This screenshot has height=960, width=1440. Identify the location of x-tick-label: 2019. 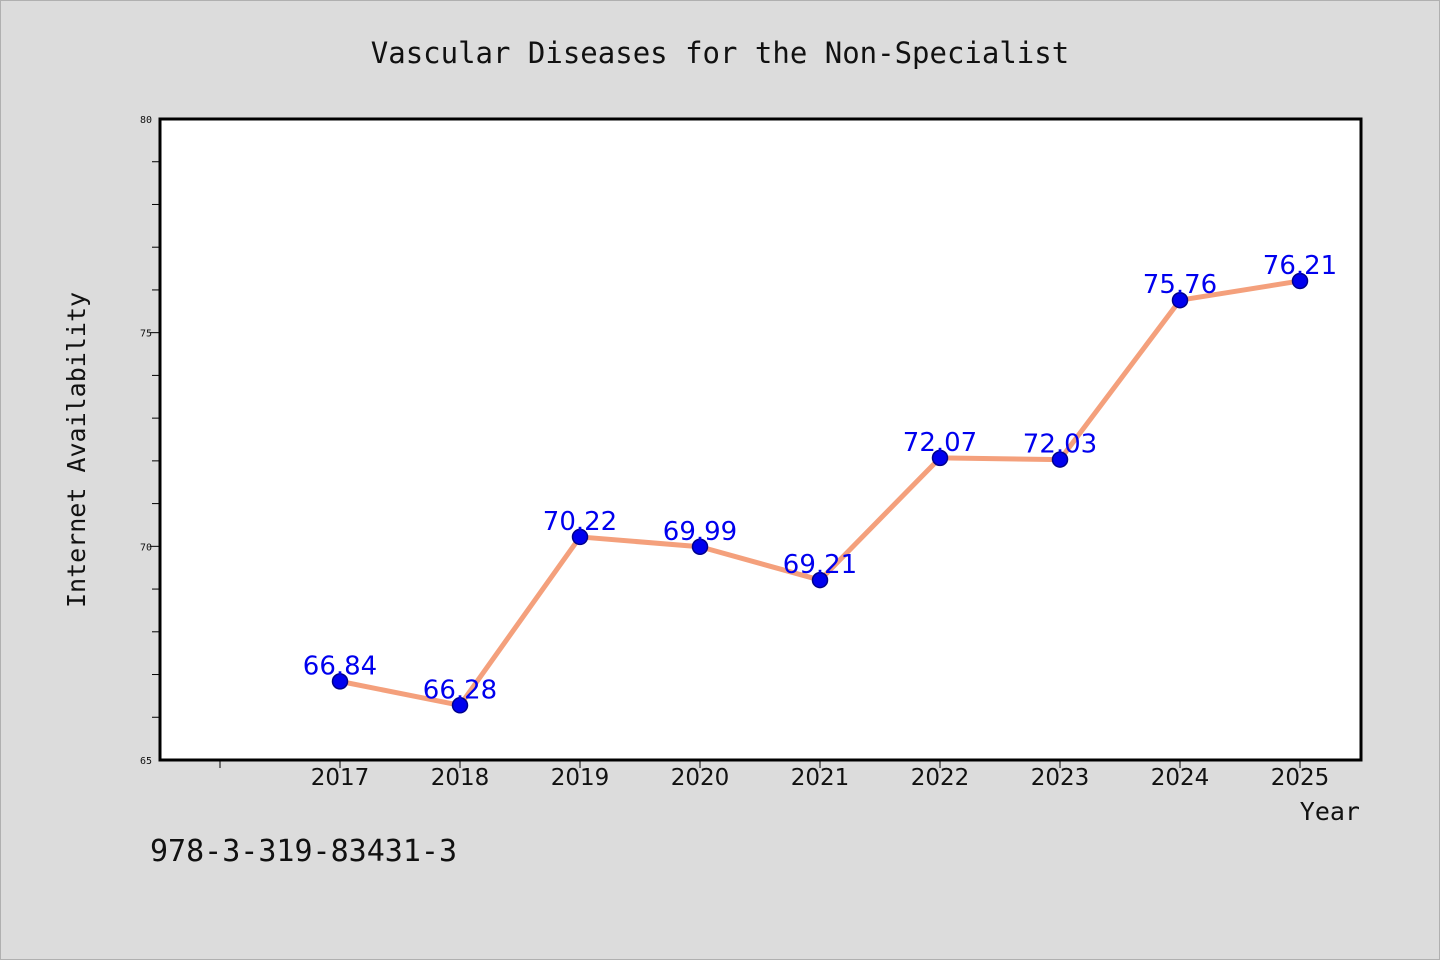
(580, 778).